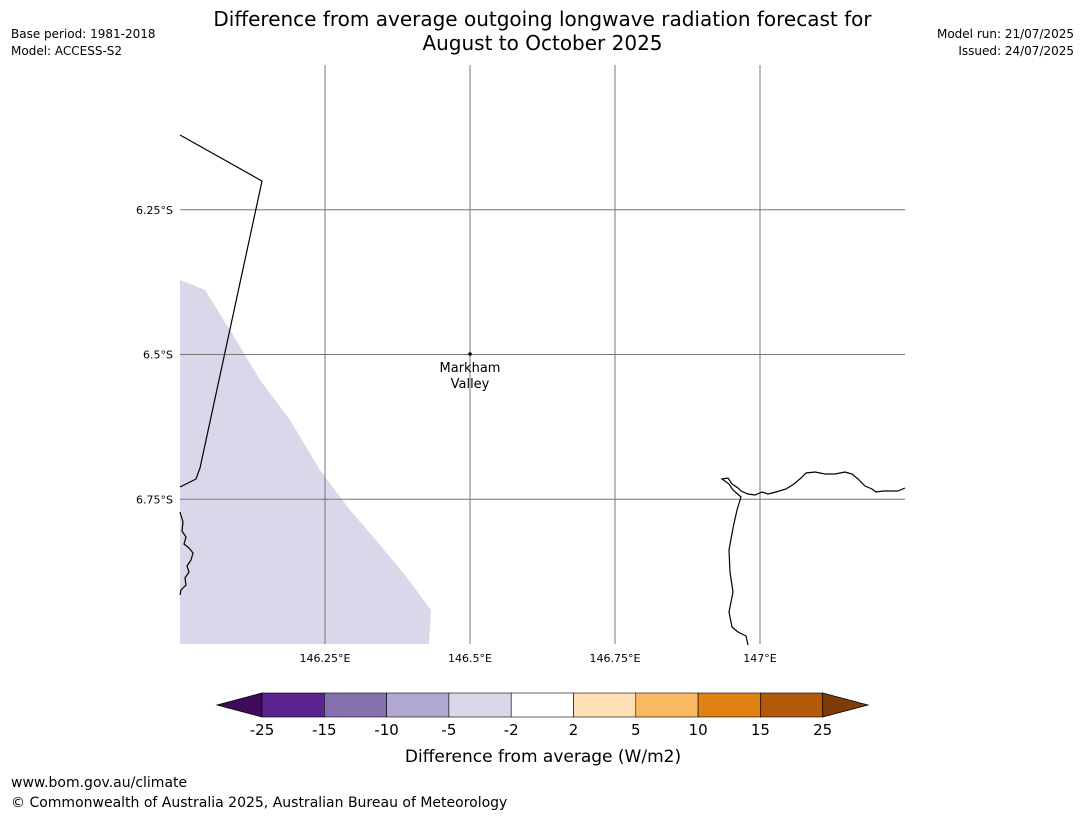 This screenshot has width=1085, height=816. What do you see at coordinates (538, 658) in the screenshot?
I see `longitude-labels: 146.25°E 146.5°E 146.75°E 147°E` at bounding box center [538, 658].